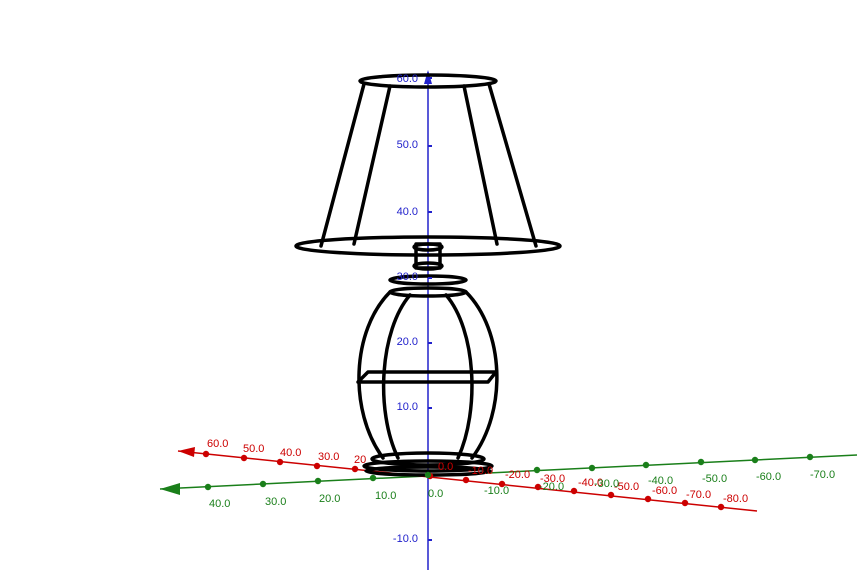  I want to click on lamp-body-left, so click(374, 375).